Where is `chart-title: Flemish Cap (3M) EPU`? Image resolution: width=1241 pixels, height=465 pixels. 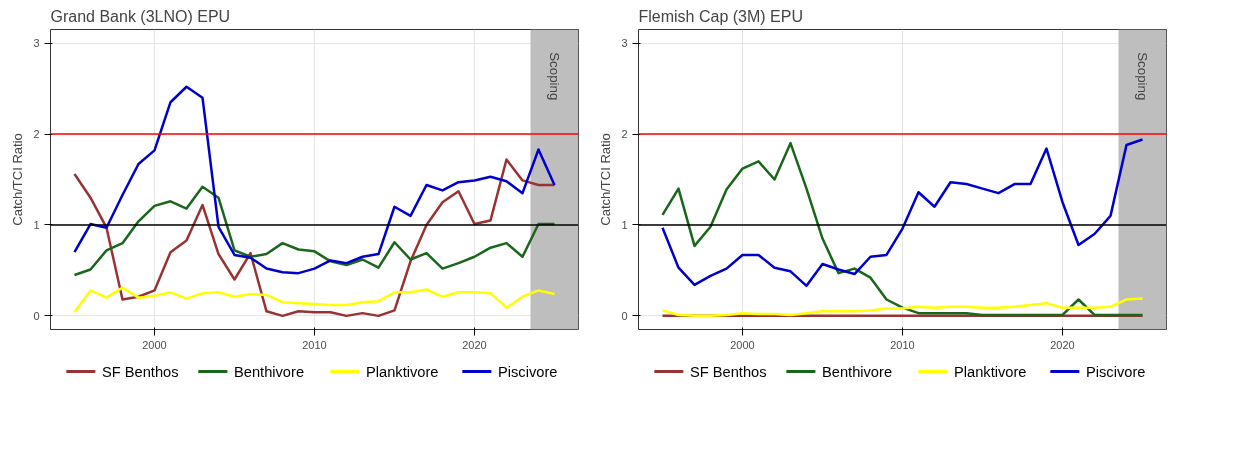
chart-title: Flemish Cap (3M) EPU is located at coordinates (720, 16).